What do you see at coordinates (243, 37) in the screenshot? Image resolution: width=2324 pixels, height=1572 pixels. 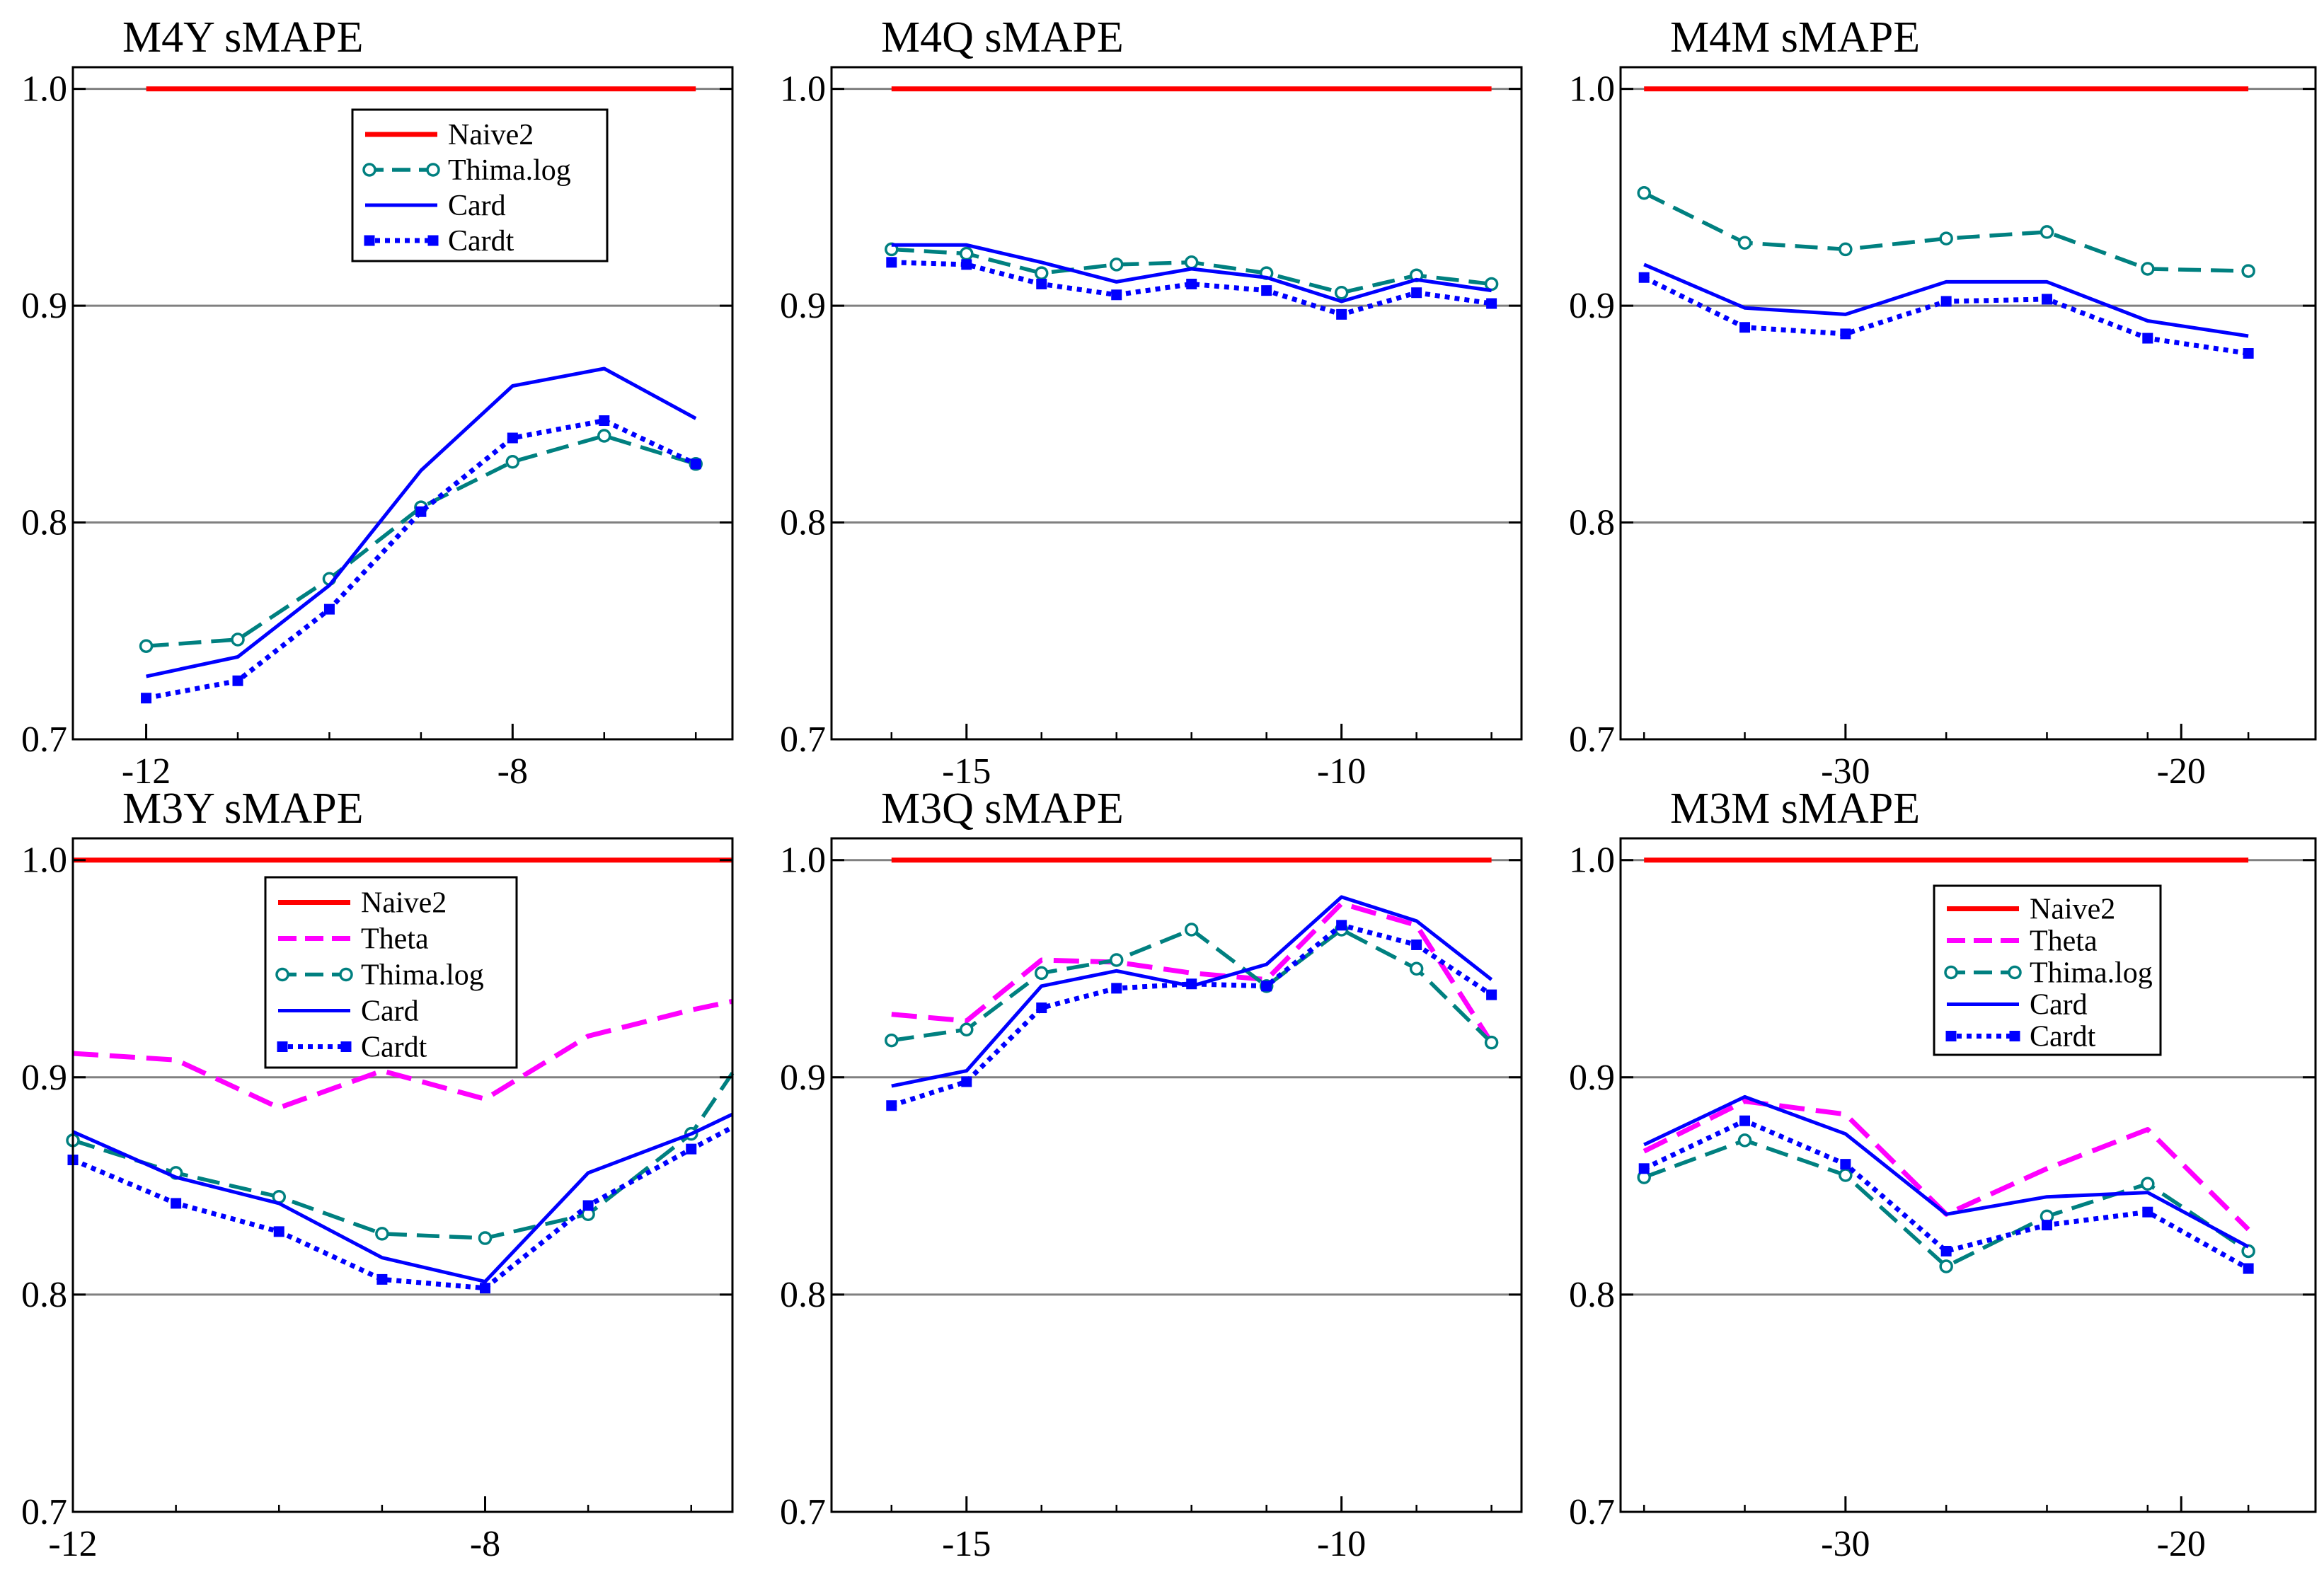 I see `chart-title: M4Y sMAPE` at bounding box center [243, 37].